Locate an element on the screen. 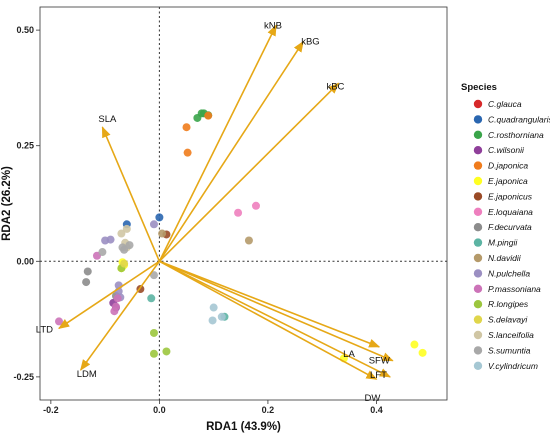  legend-label: E.japonicus is located at coordinates (510, 196).